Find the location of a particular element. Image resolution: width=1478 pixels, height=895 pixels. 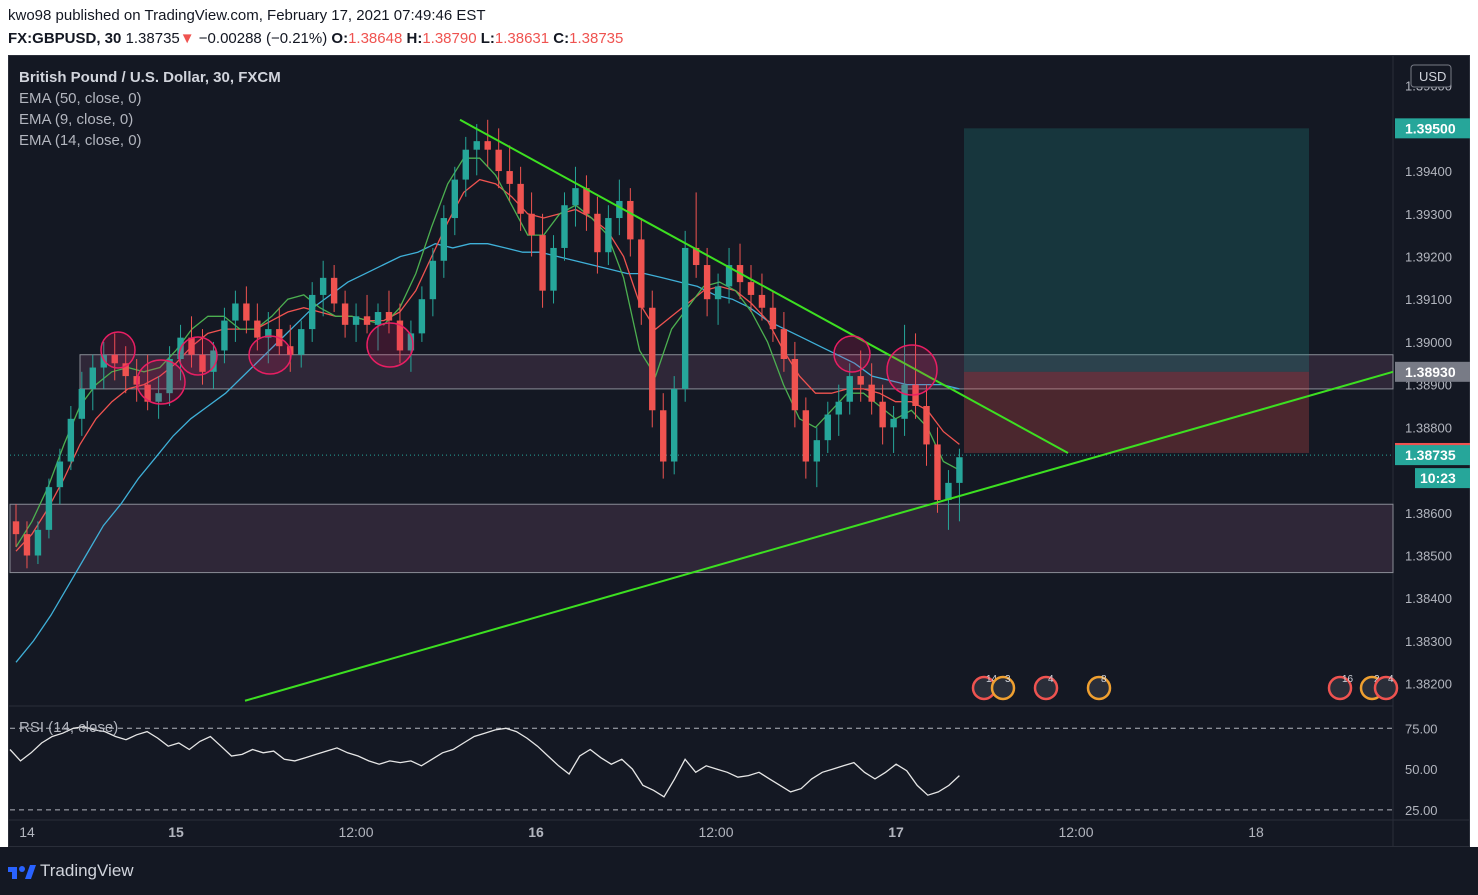

legend-rsi: RSI (14, close) is located at coordinates (69, 727).